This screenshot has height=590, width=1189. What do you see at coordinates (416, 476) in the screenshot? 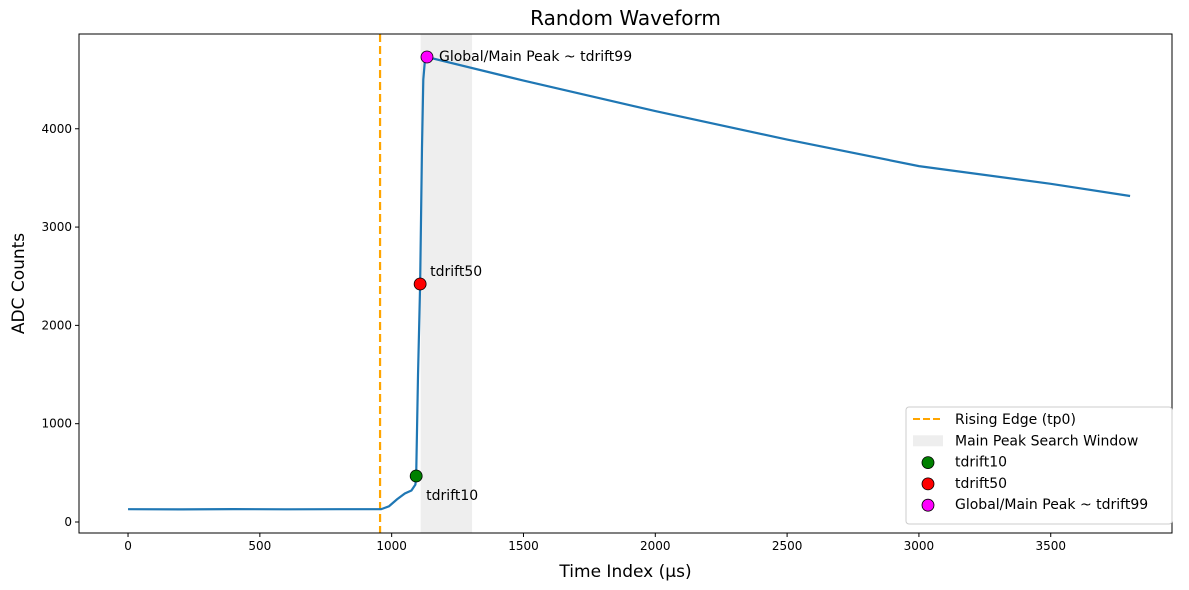
I see `point-tdrift10` at bounding box center [416, 476].